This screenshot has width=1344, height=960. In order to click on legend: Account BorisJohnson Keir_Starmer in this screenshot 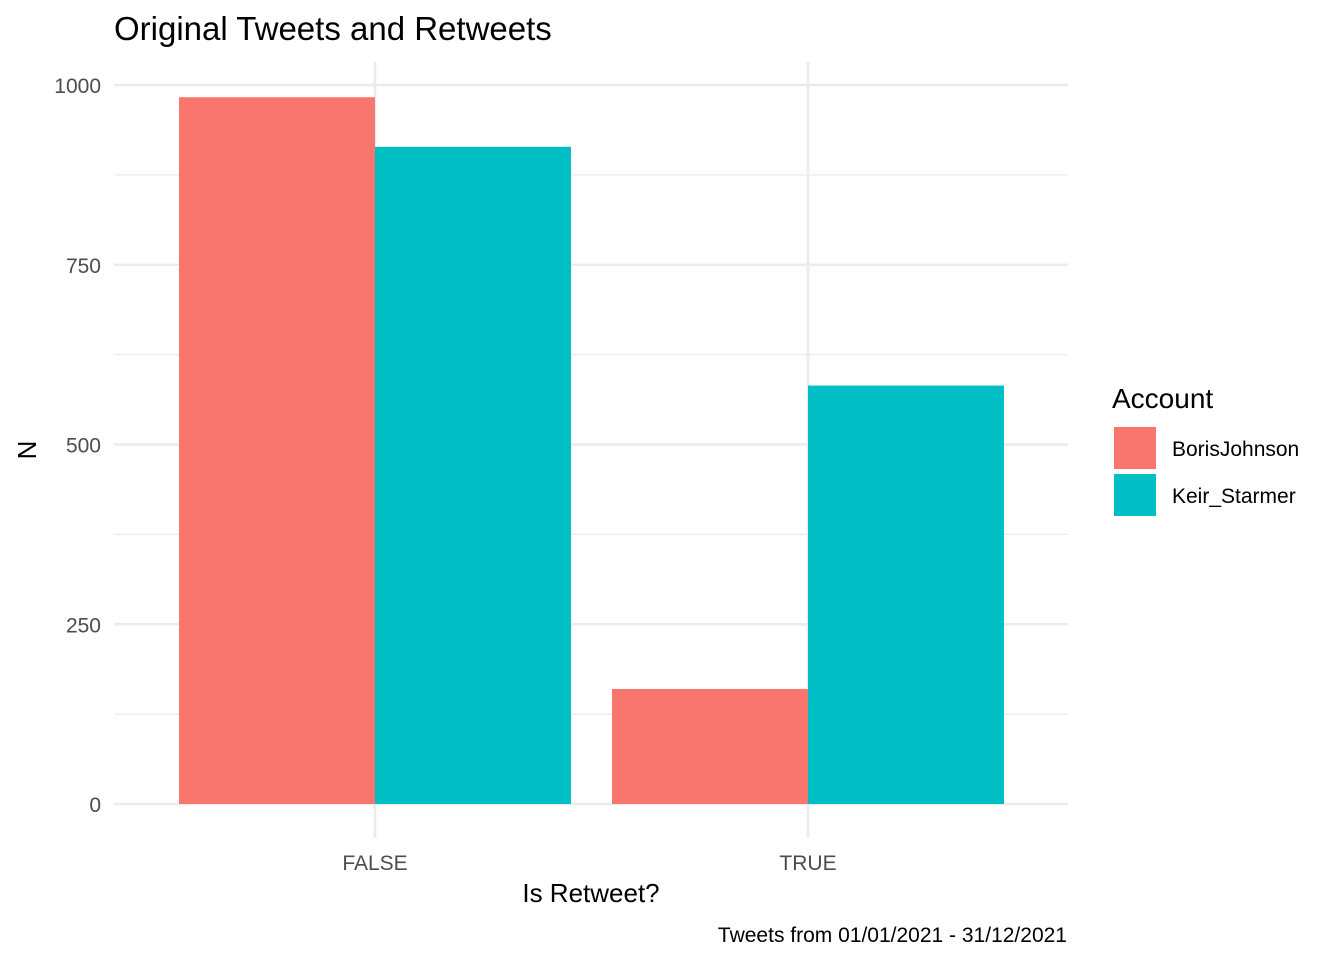, I will do `click(1205, 449)`.